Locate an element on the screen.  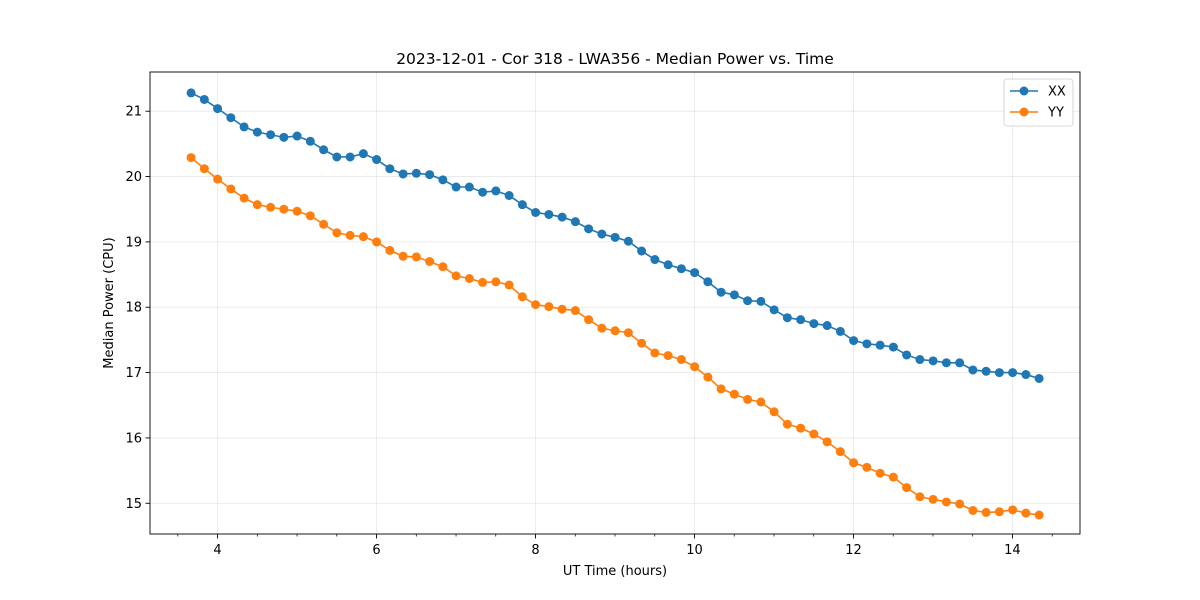
y-tick-label: 15 is located at coordinates (133, 504).